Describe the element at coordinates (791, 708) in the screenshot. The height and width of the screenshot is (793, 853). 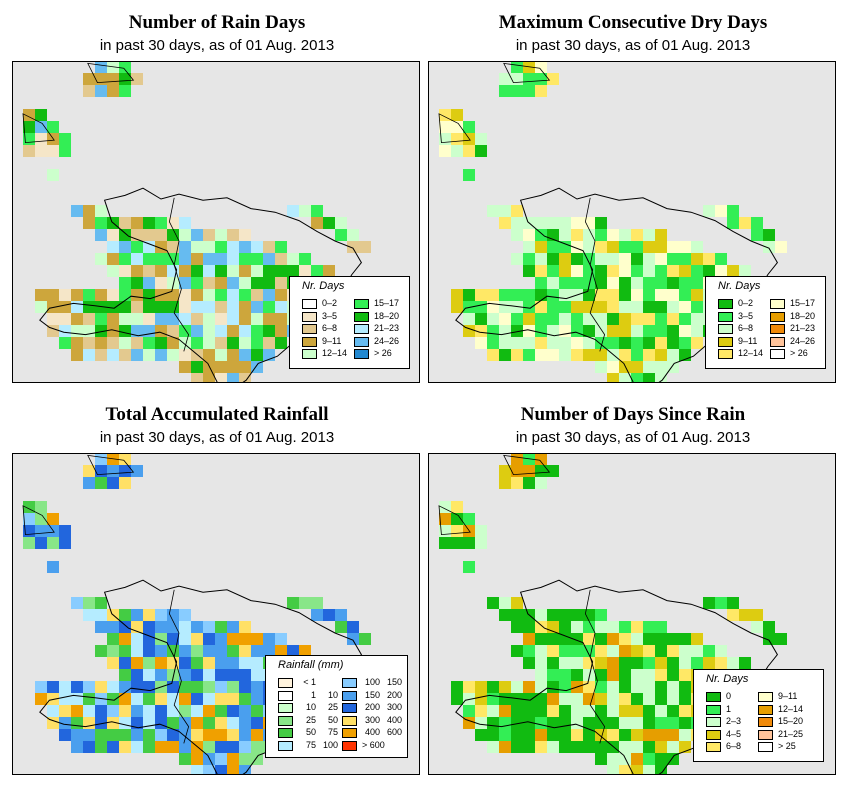
I see `legend-label: 12–14` at that location.